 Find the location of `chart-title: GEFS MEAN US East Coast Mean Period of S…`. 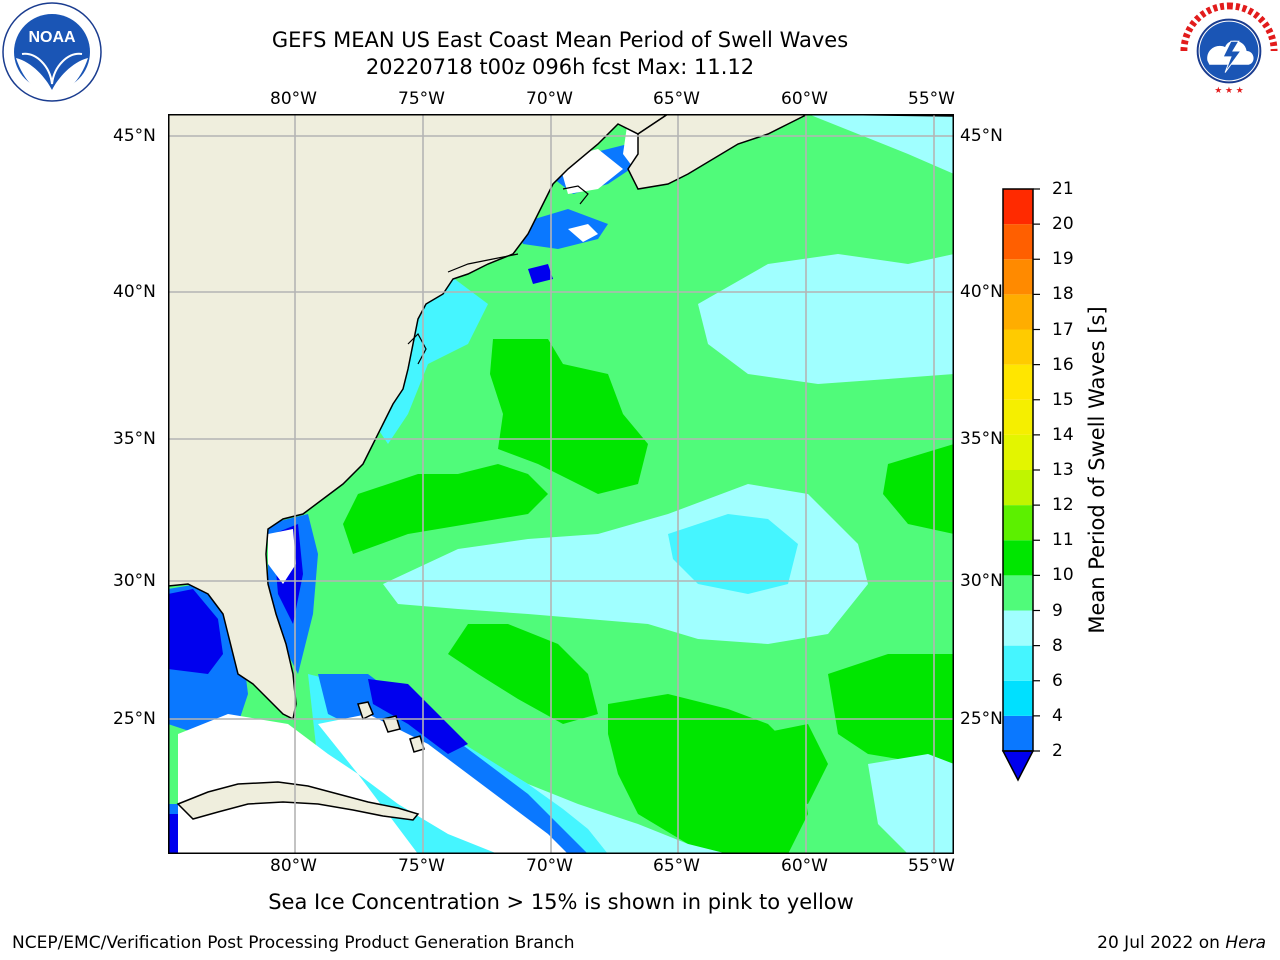

chart-title: GEFS MEAN US East Coast Mean Period of S… is located at coordinates (560, 40).